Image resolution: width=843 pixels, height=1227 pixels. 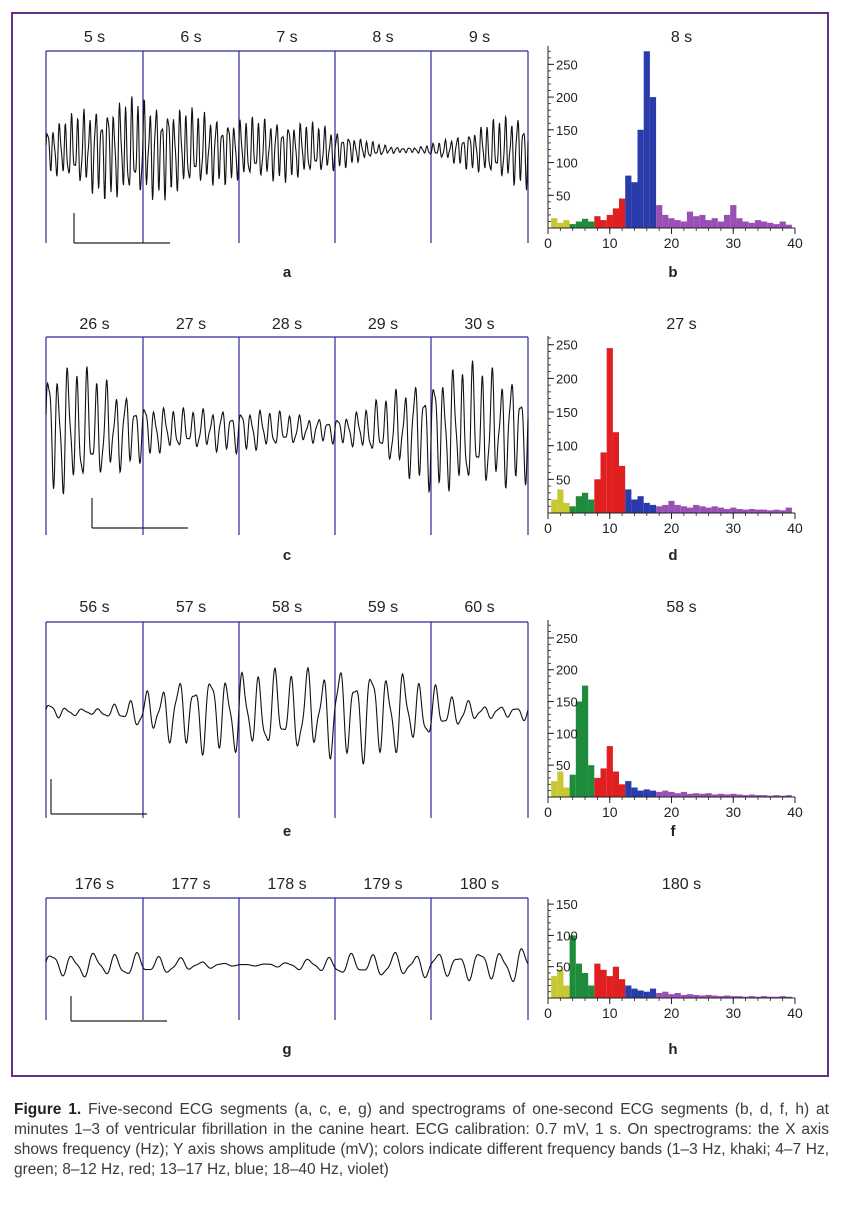 What do you see at coordinates (674, 831) in the screenshot?
I see `panel-letter: f` at bounding box center [674, 831].